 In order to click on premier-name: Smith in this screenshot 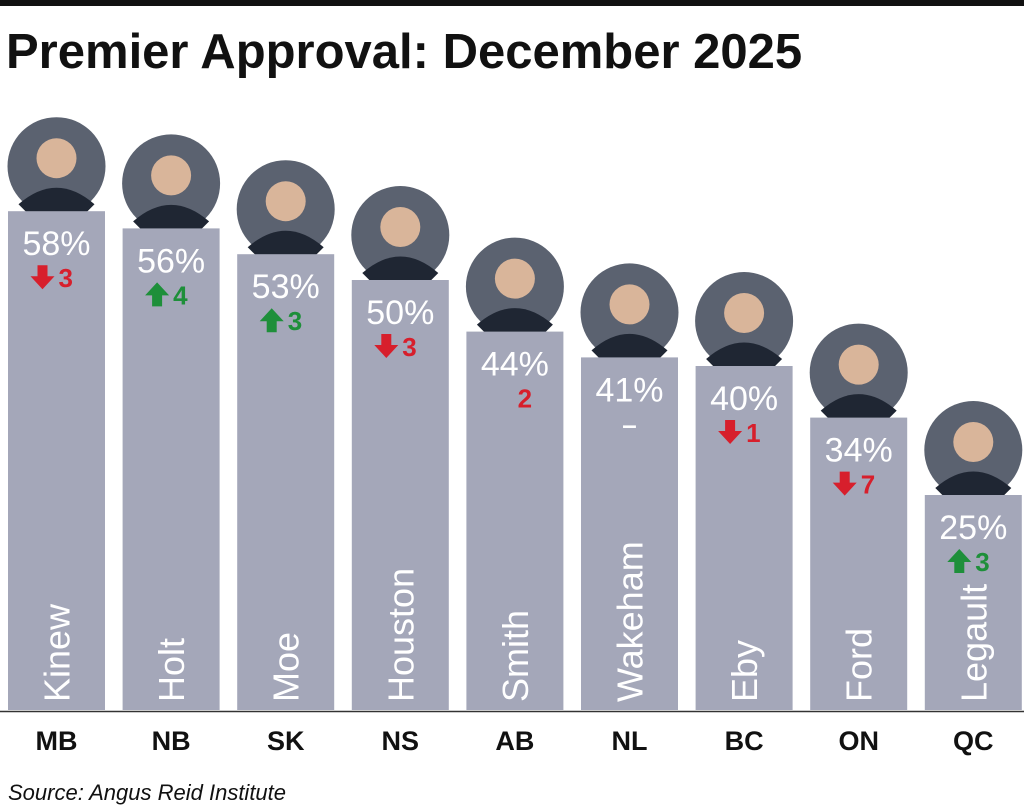, I will do `click(515, 656)`.